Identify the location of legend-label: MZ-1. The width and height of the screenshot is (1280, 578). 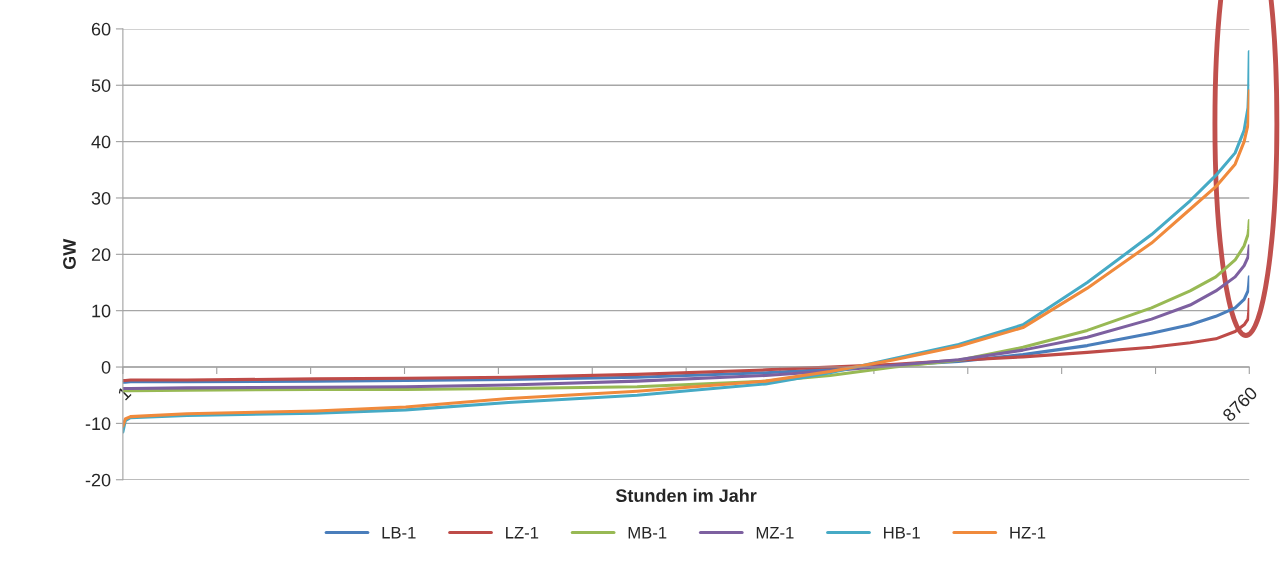
(775, 532).